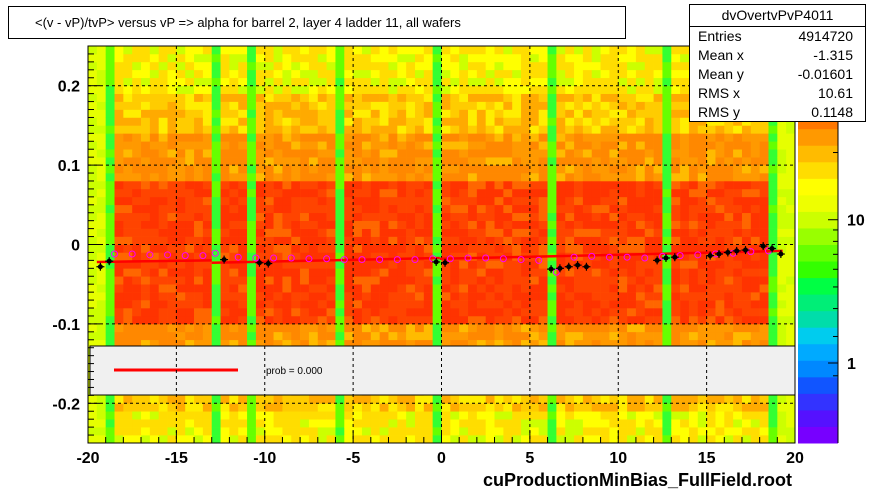 This screenshot has width=883, height=494. What do you see at coordinates (851, 364) in the screenshot?
I see `palette-tick-label: 1` at bounding box center [851, 364].